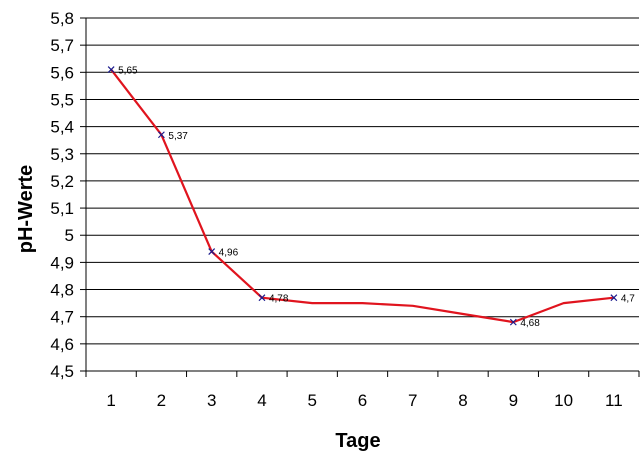 The image size is (642, 454). What do you see at coordinates (62, 208) in the screenshot?
I see `y-tick-label: 5,1` at bounding box center [62, 208].